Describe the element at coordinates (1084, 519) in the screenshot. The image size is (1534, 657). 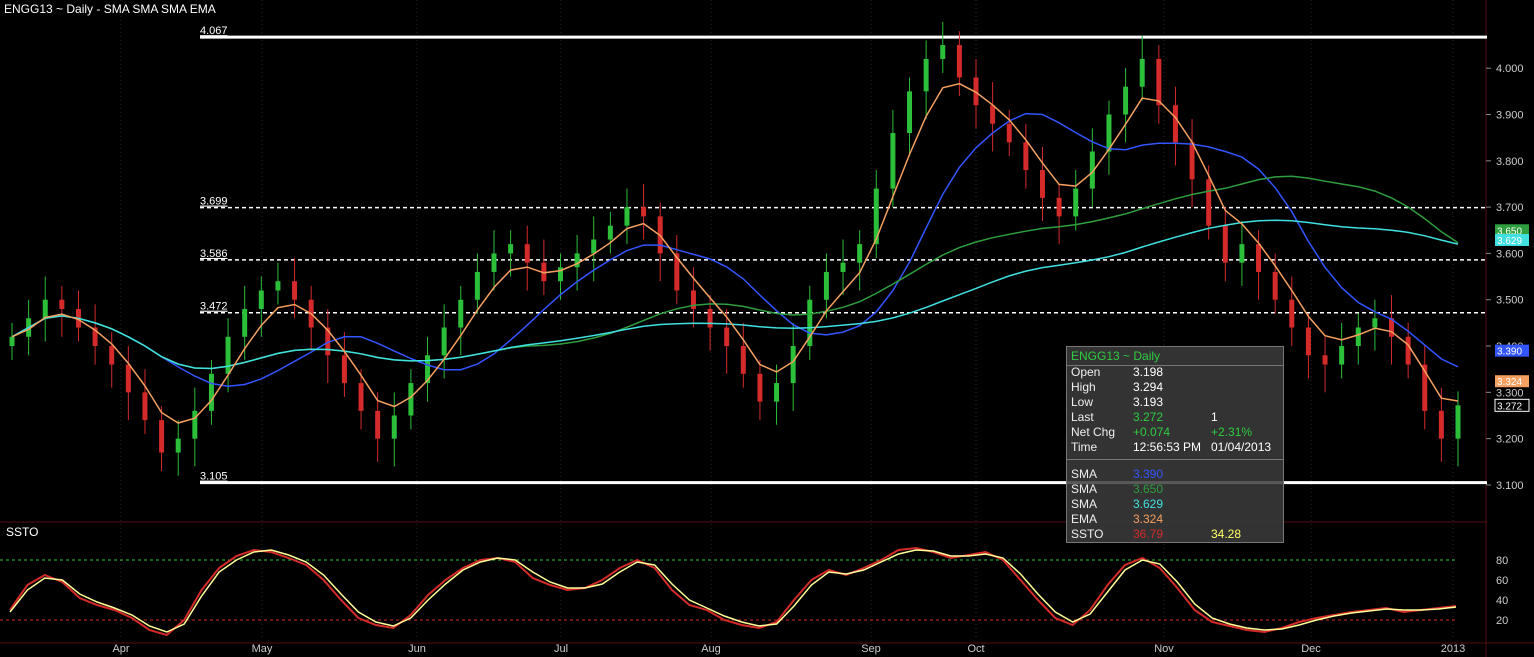
I see `tooltip-label: EMA` at that location.